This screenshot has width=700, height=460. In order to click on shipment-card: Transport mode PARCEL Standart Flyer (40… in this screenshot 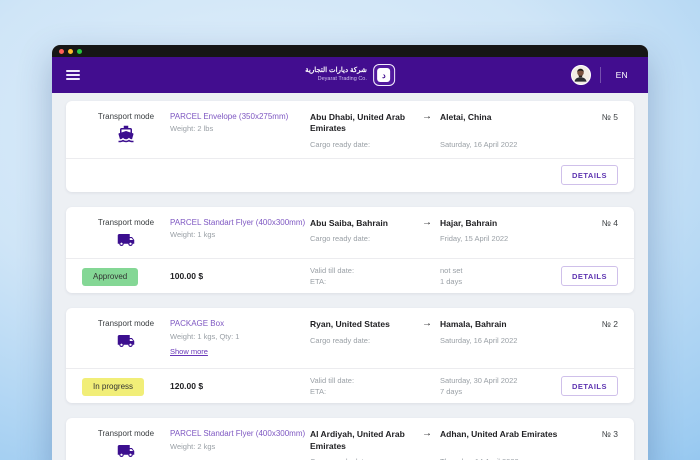, I will do `click(350, 439)`.